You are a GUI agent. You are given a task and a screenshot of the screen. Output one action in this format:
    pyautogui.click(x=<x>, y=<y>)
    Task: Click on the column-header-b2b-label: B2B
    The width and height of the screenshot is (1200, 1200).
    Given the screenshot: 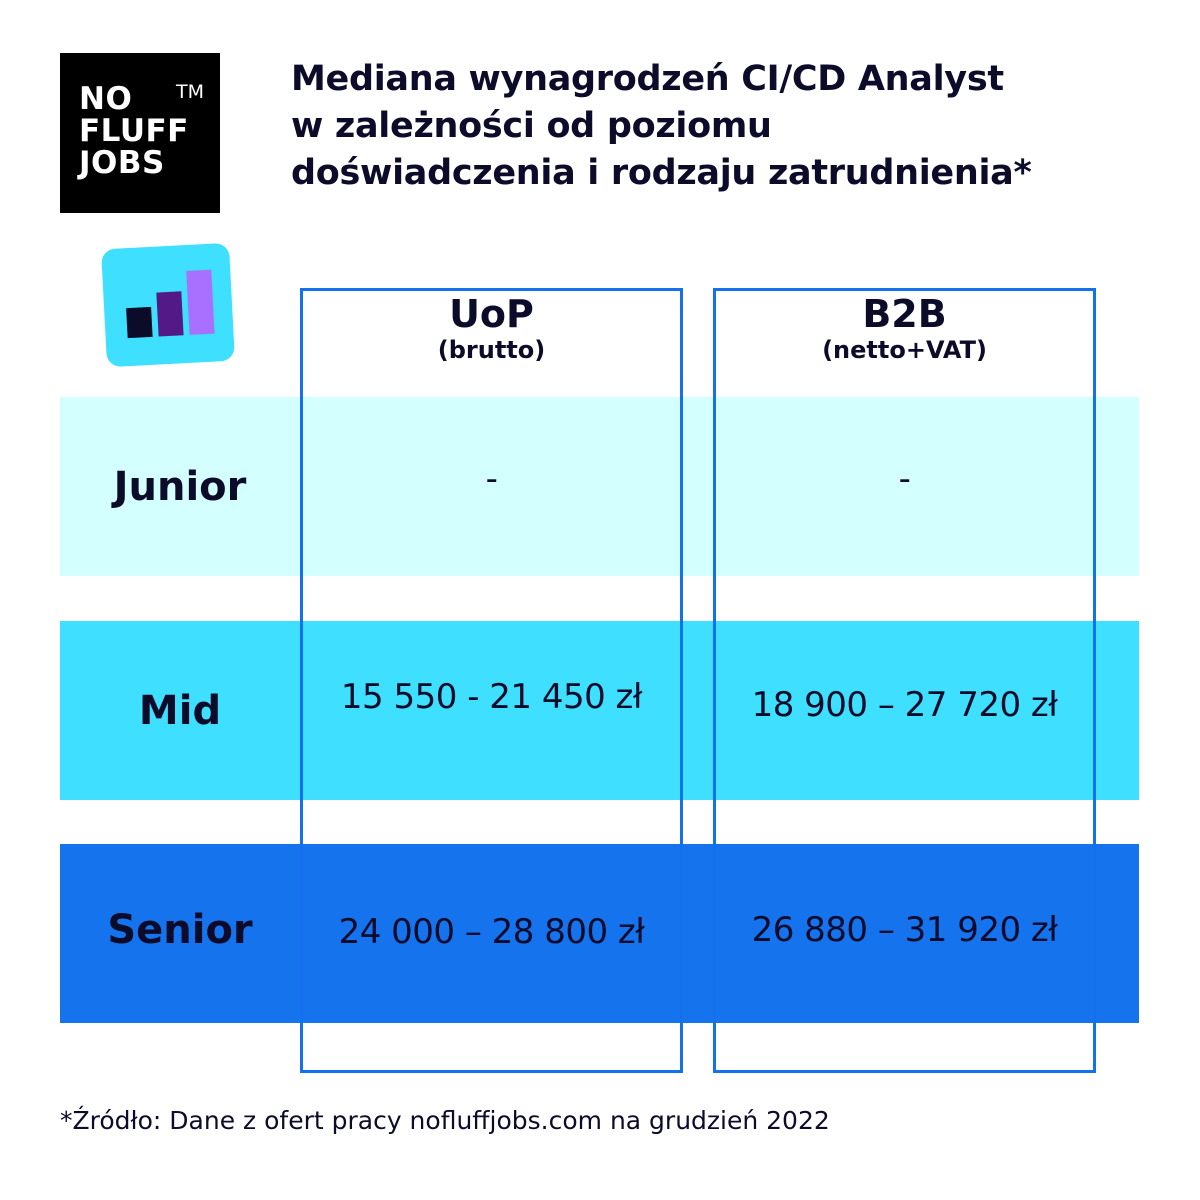 What is the action you would take?
    pyautogui.click(x=904, y=314)
    